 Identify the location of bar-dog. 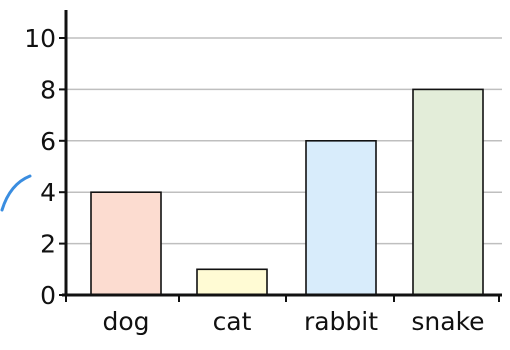
(126, 243).